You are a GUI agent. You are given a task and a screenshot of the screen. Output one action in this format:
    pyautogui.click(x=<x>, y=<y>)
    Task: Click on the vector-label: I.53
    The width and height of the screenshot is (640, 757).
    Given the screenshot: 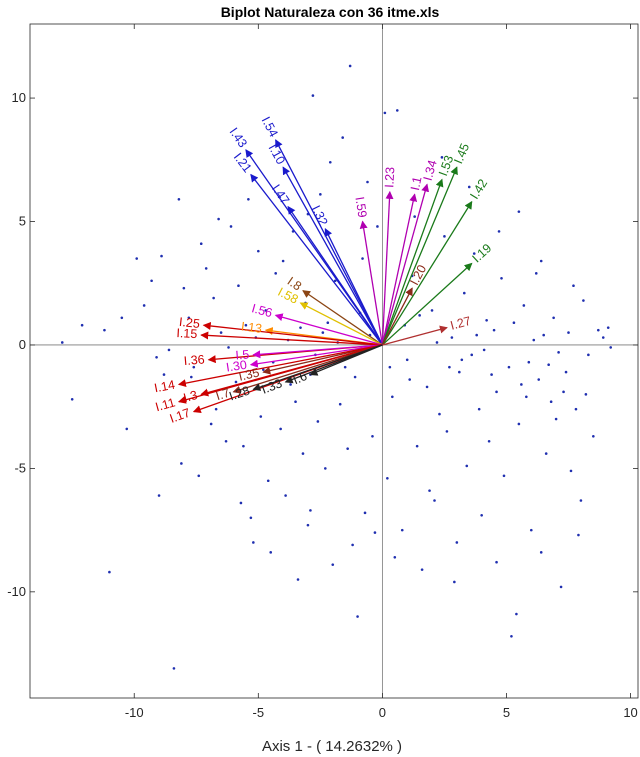 What is the action you would take?
    pyautogui.click(x=446, y=166)
    